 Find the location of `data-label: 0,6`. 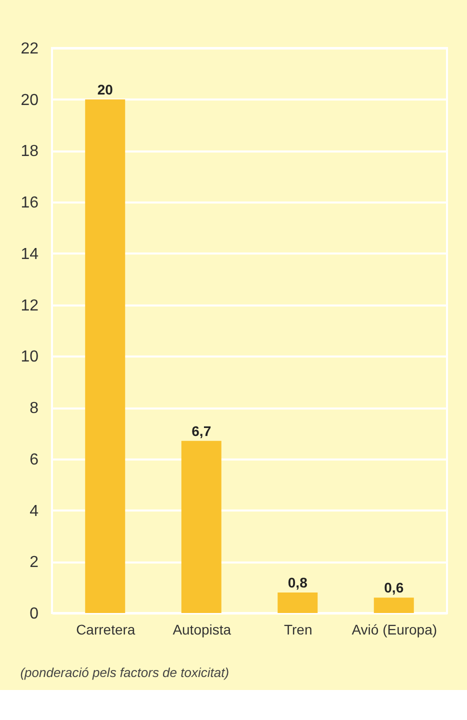

data-label: 0,6 is located at coordinates (394, 588).